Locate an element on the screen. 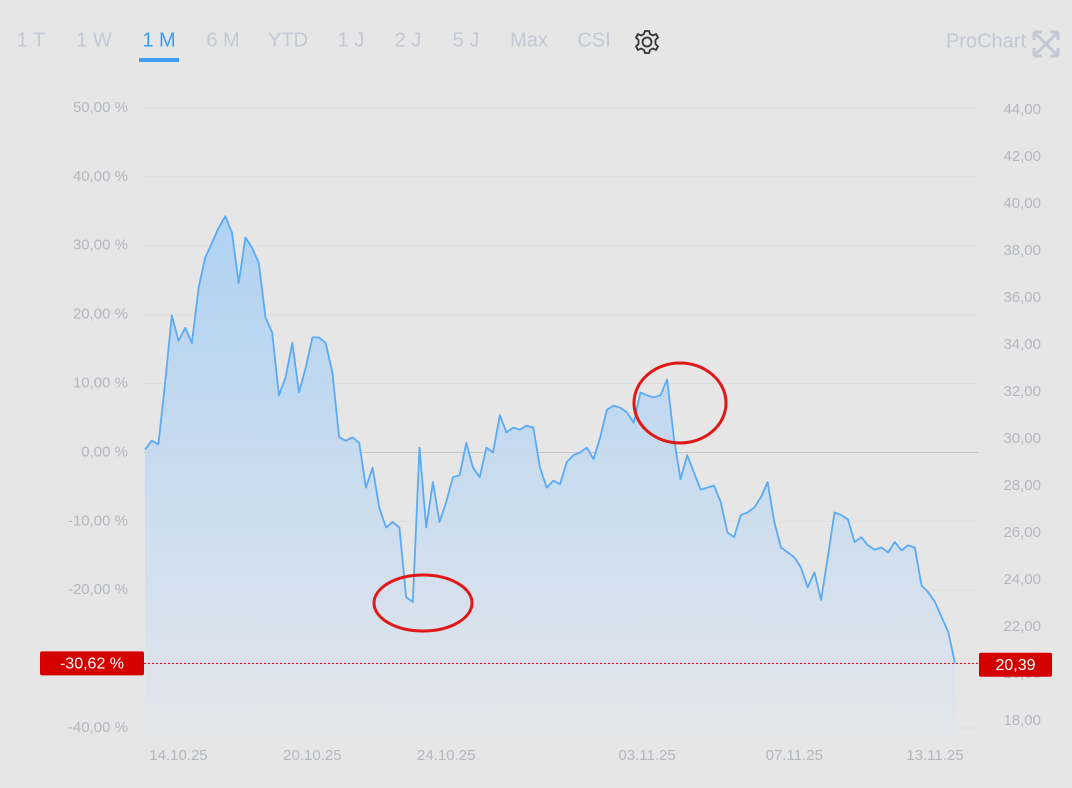 This screenshot has height=788, width=1072. y2-tick-label: 32,00 is located at coordinates (1022, 391).